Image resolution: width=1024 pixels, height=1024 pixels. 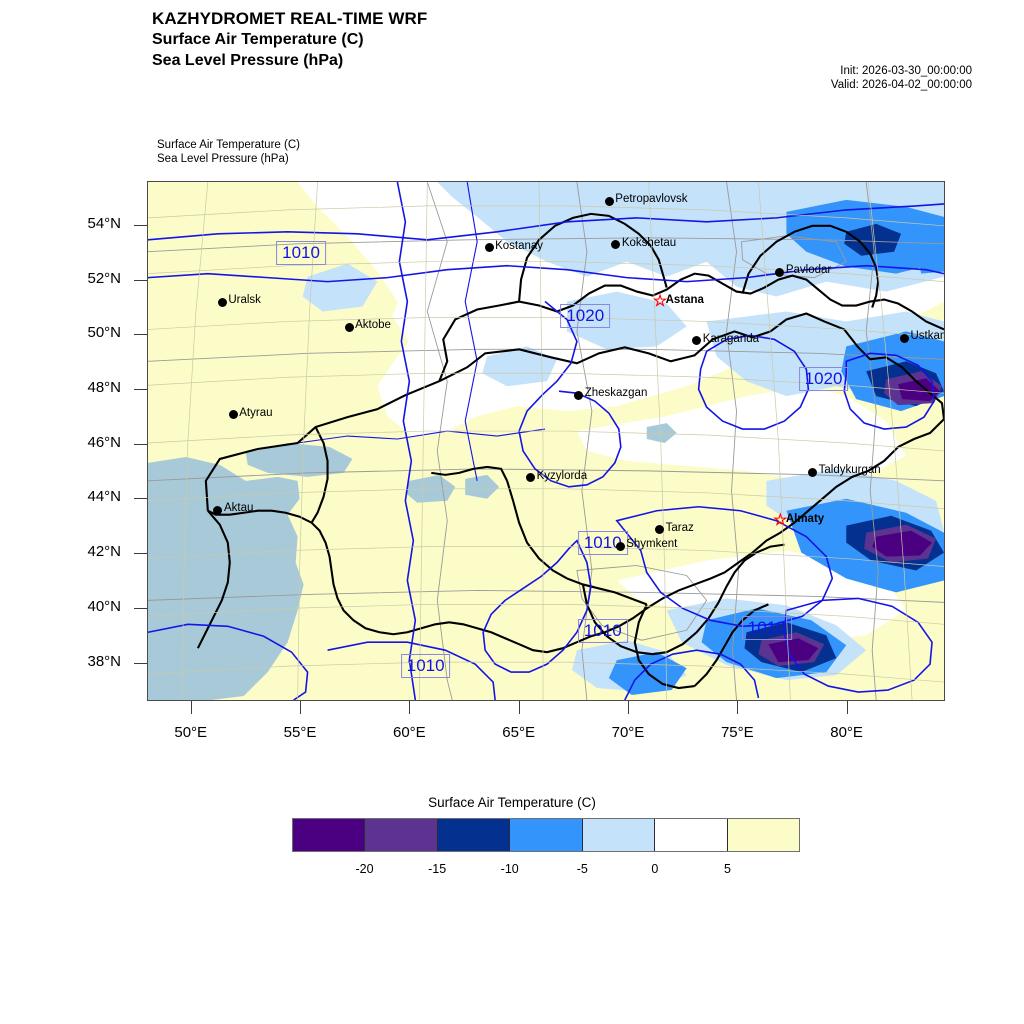 I want to click on city-label: Astana, so click(x=684, y=300).